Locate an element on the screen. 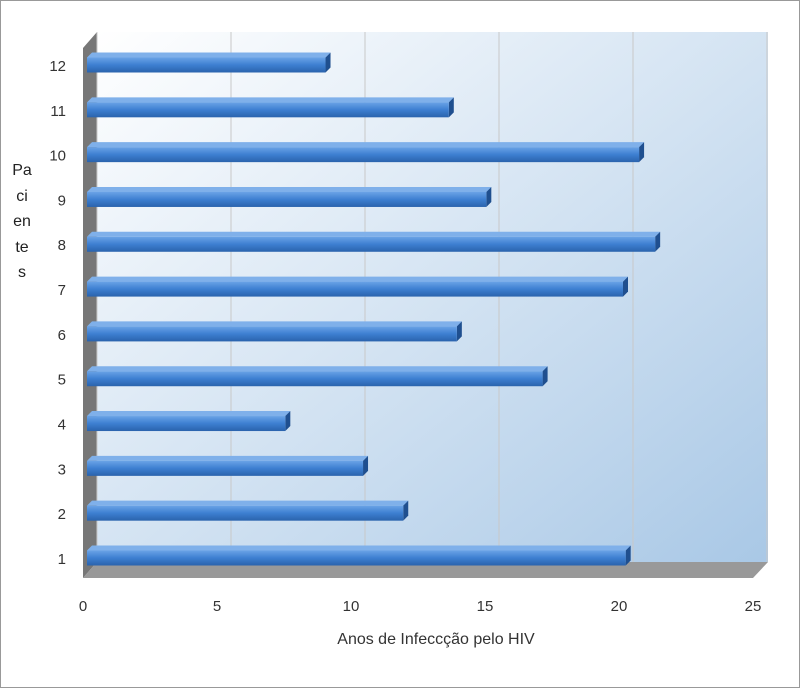 The width and height of the screenshot is (800, 688). y-tick-label: 8 is located at coordinates (62, 245).